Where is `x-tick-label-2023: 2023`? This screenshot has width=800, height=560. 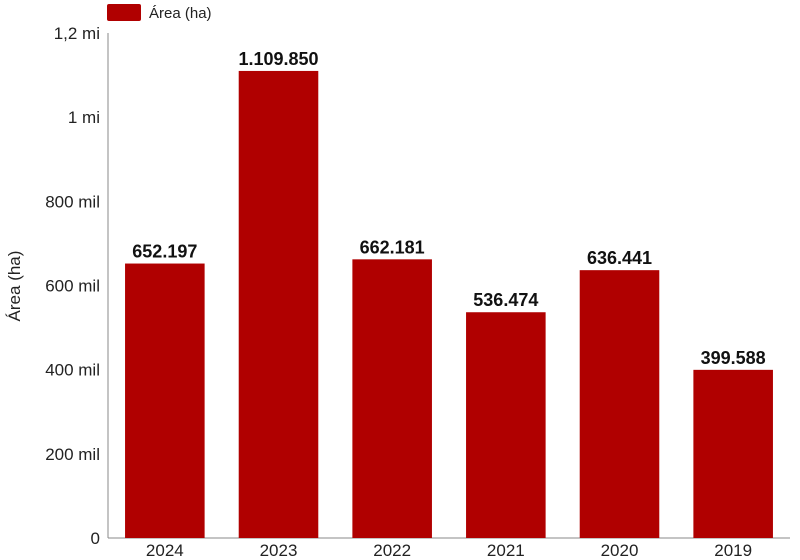 x-tick-label-2023: 2023 is located at coordinates (279, 550).